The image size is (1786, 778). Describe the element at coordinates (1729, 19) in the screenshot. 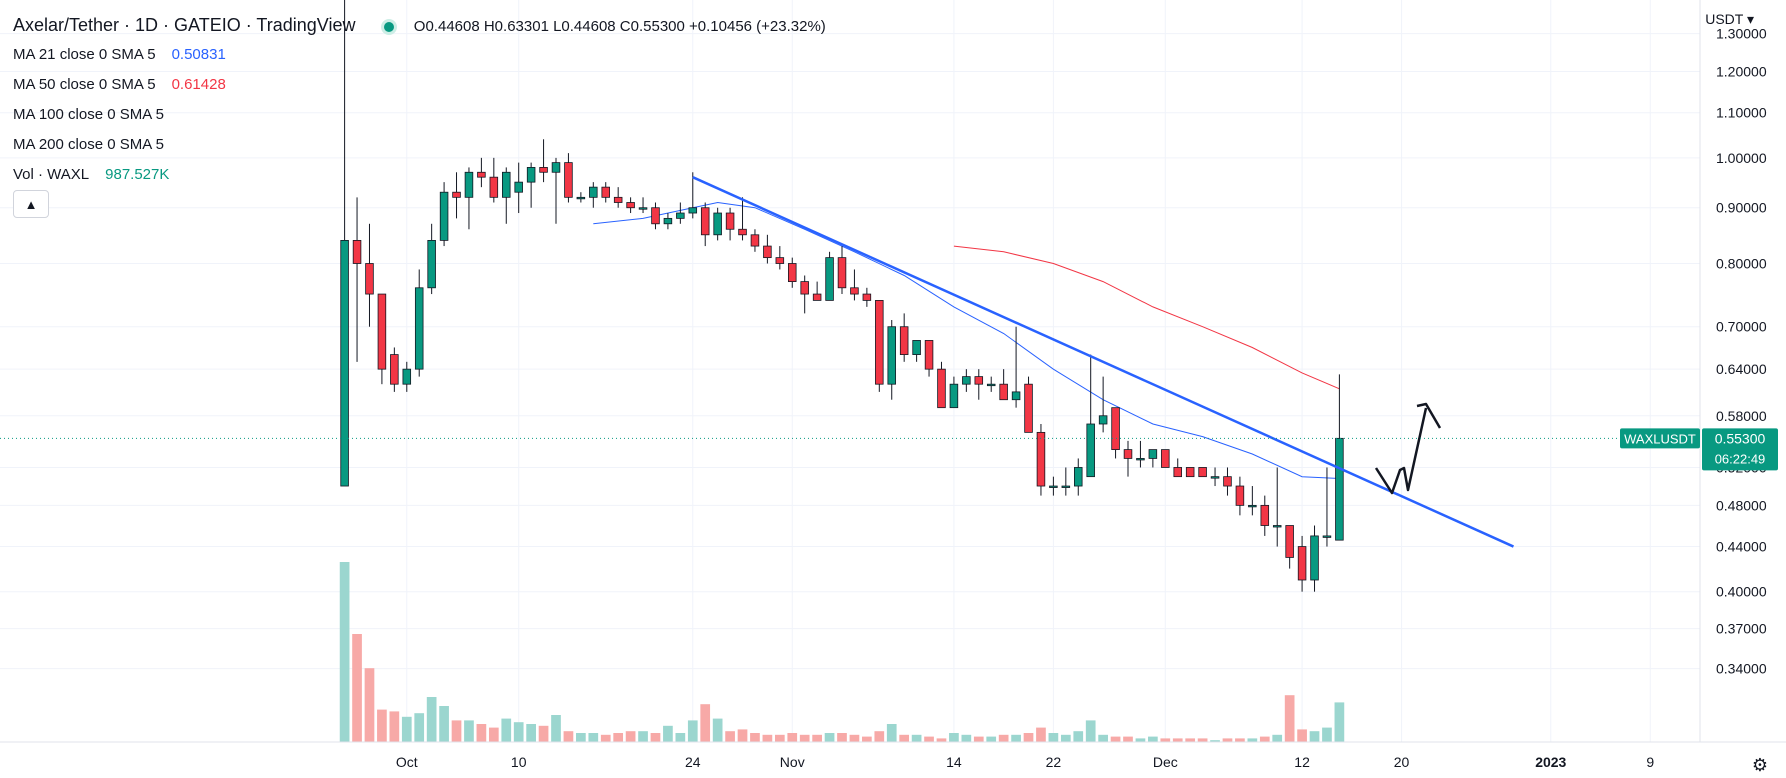

I see `currency-selector: USDT ▾` at that location.